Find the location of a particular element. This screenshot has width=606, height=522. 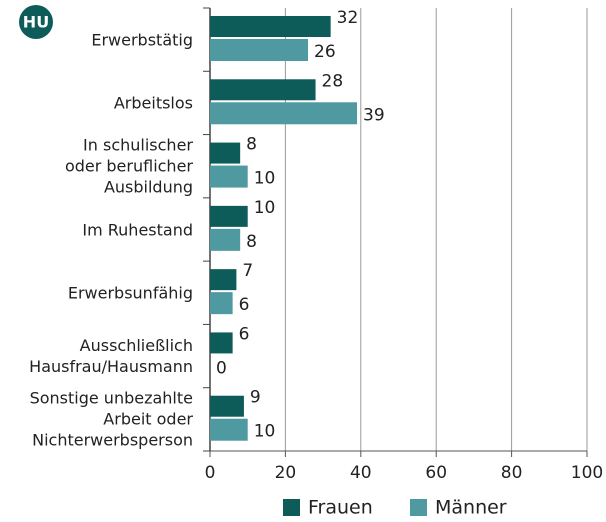

x-tick-label: 60 is located at coordinates (436, 473).